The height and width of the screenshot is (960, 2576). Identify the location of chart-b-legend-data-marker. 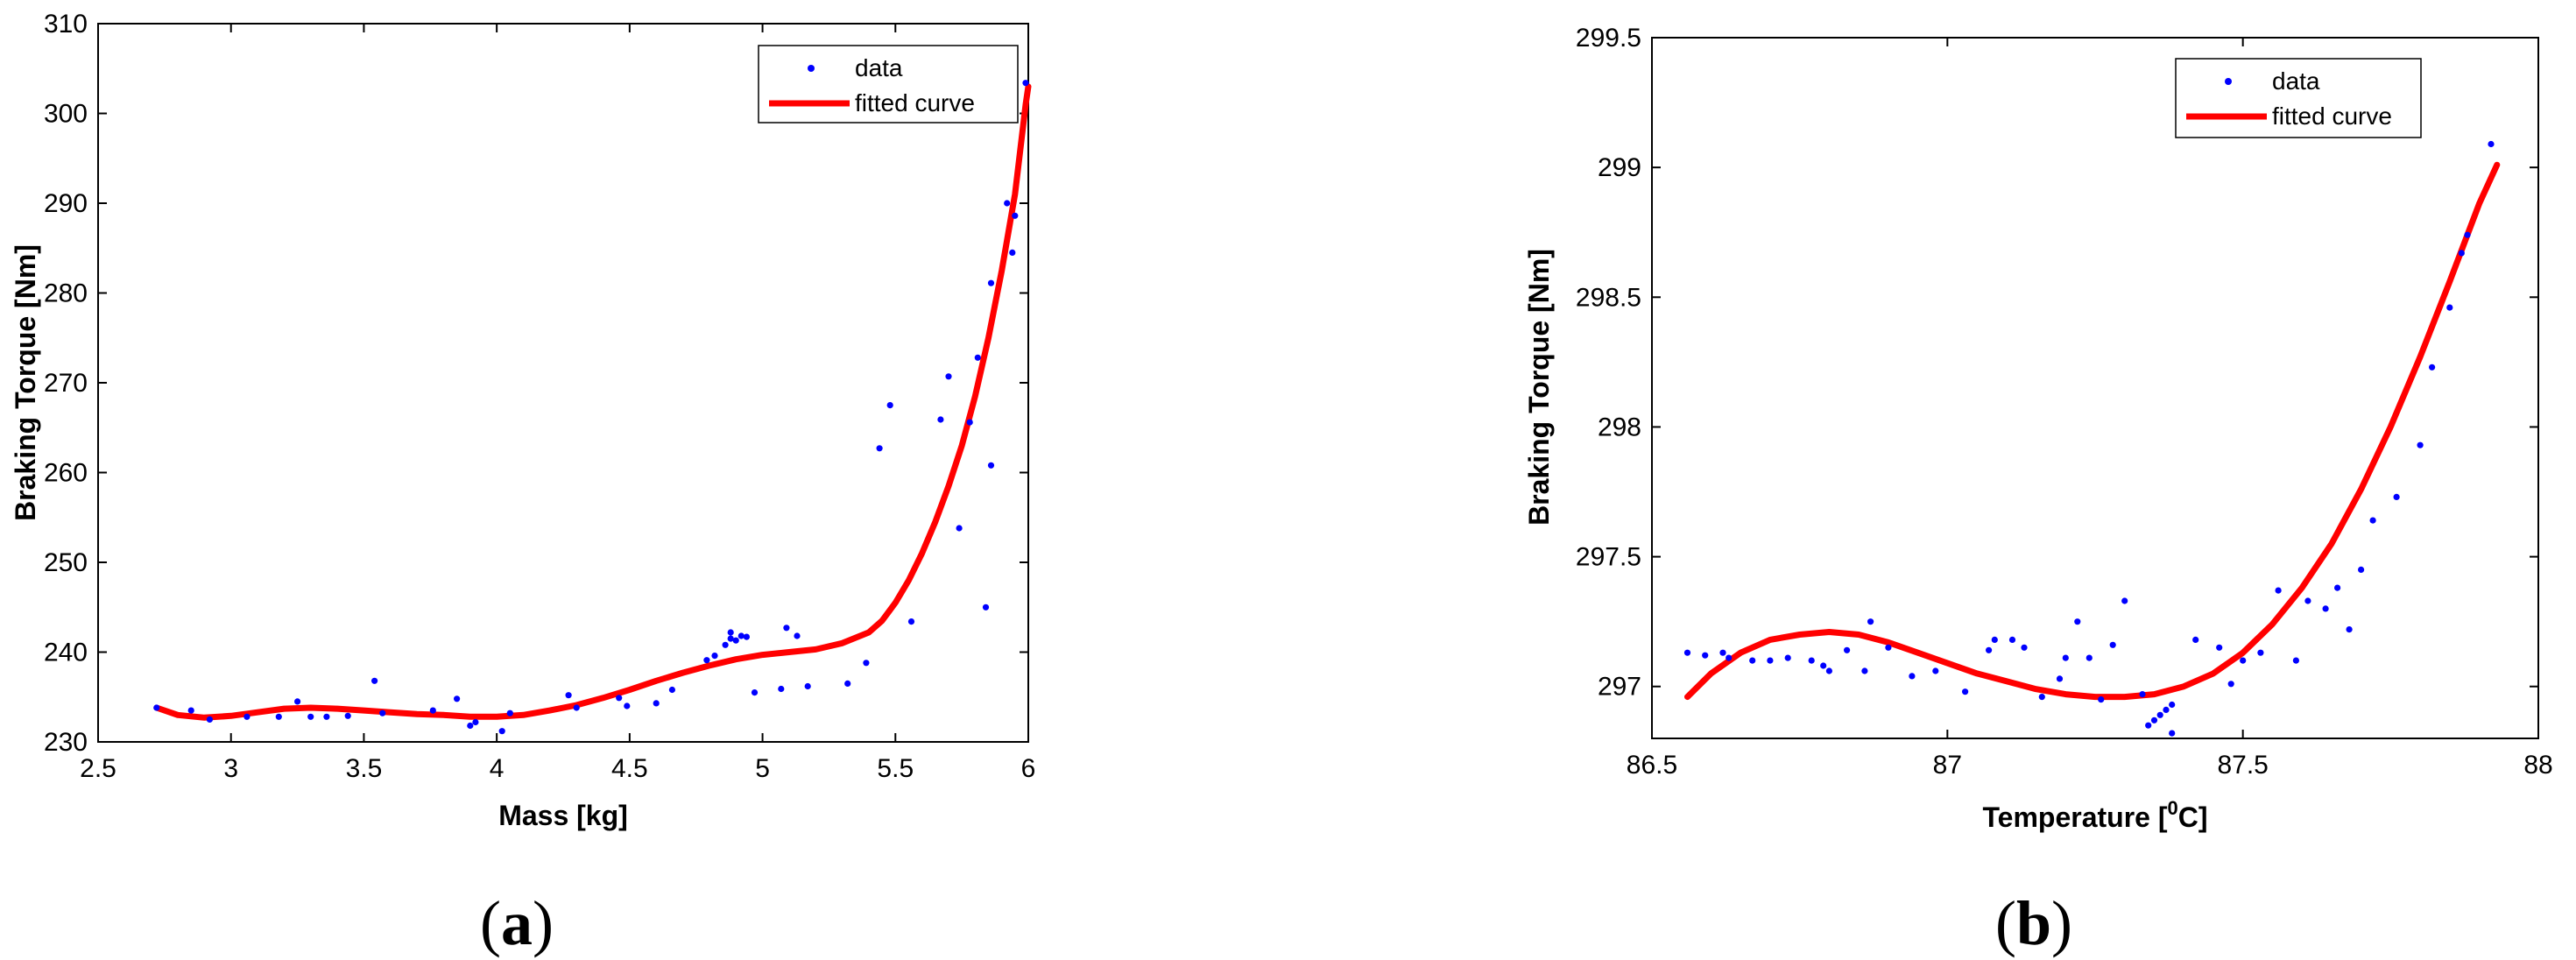
(2228, 81).